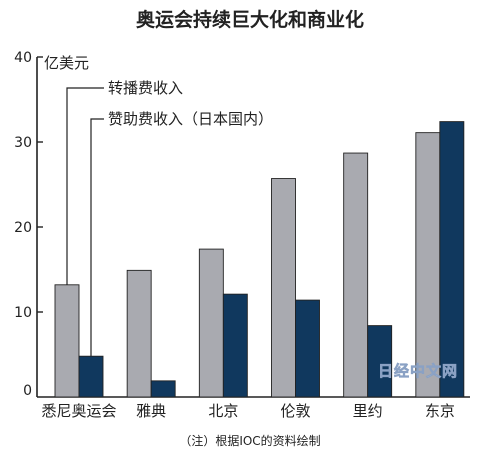 The image size is (500, 461). Describe the element at coordinates (223, 411) in the screenshot. I see `category-label: 北京` at that location.